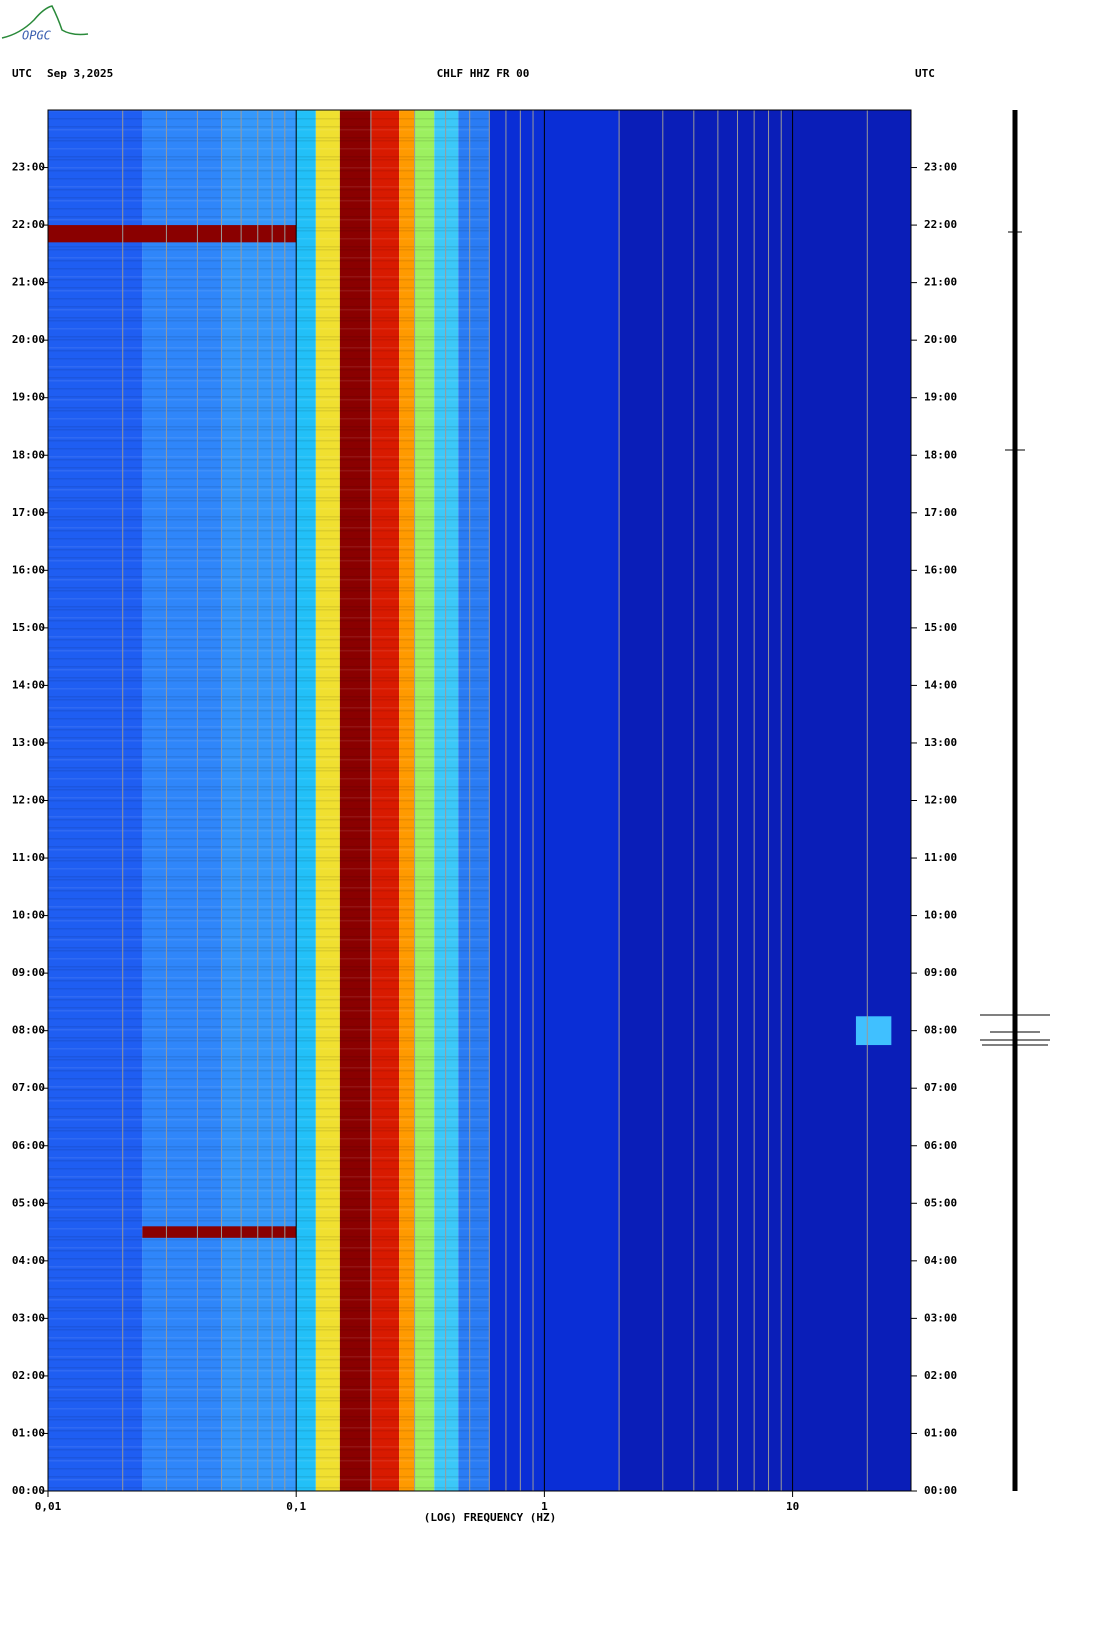  Describe the element at coordinates (940, 282) in the screenshot. I see `y-tick-label: 21:00` at that location.